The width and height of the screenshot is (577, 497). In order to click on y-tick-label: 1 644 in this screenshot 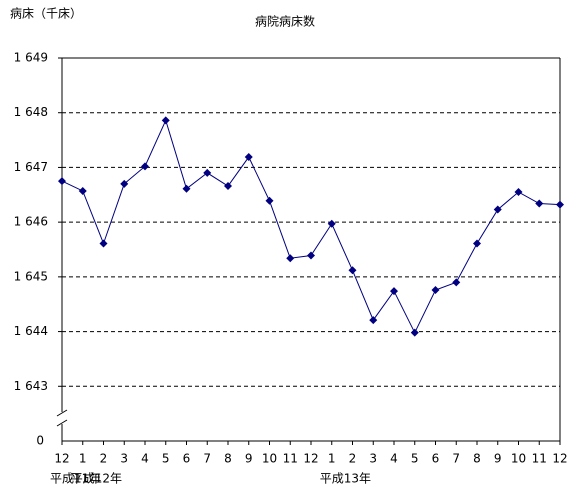, I will do `click(31, 331)`.